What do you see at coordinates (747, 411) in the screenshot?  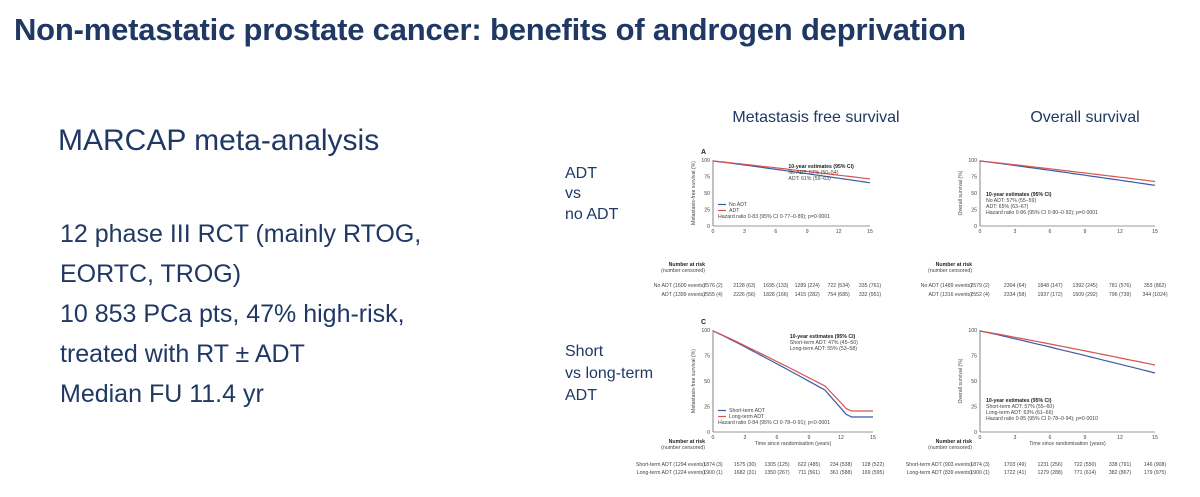 I see `legend-entry: Short-term ADT` at bounding box center [747, 411].